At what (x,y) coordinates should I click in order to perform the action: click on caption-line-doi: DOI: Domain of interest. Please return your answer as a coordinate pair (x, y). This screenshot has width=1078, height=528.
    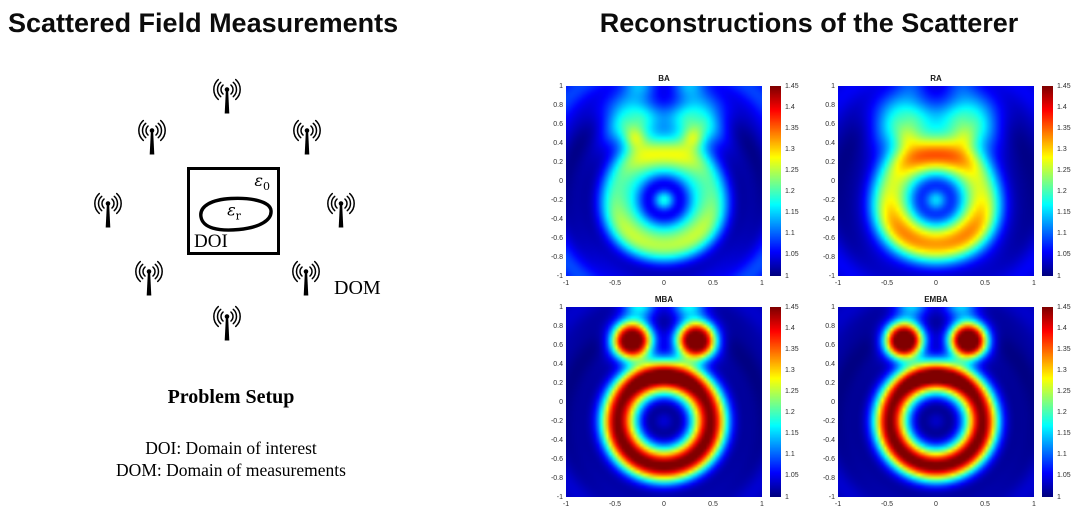
    Looking at the image, I should click on (231, 448).